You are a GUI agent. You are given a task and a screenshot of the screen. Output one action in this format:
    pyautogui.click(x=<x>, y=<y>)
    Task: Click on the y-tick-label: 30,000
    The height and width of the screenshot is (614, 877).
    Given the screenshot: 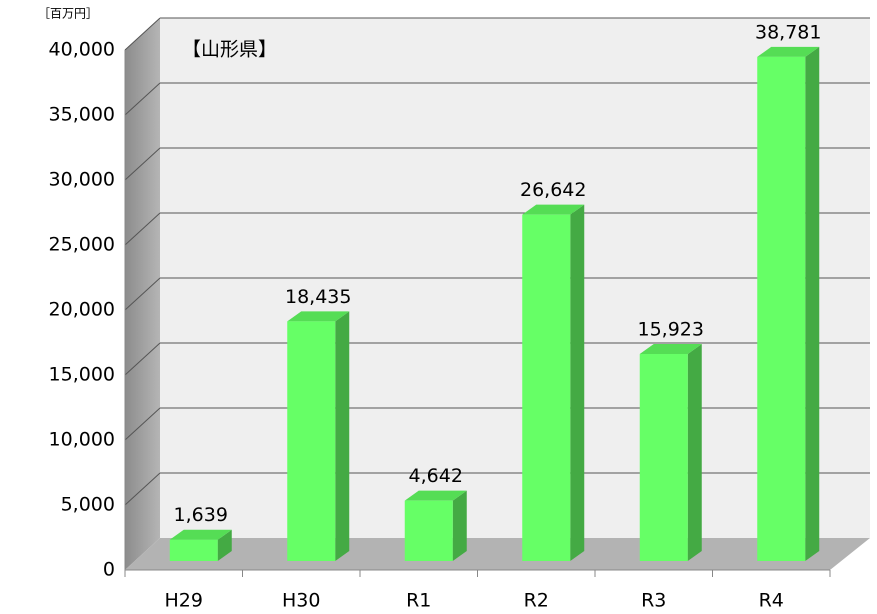 What is the action you would take?
    pyautogui.click(x=82, y=180)
    